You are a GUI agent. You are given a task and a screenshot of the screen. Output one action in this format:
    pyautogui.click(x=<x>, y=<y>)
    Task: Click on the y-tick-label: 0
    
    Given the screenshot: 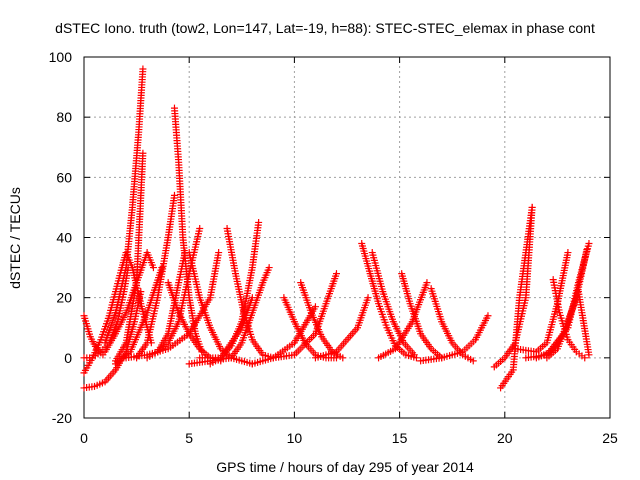 What is the action you would take?
    pyautogui.click(x=68, y=358)
    